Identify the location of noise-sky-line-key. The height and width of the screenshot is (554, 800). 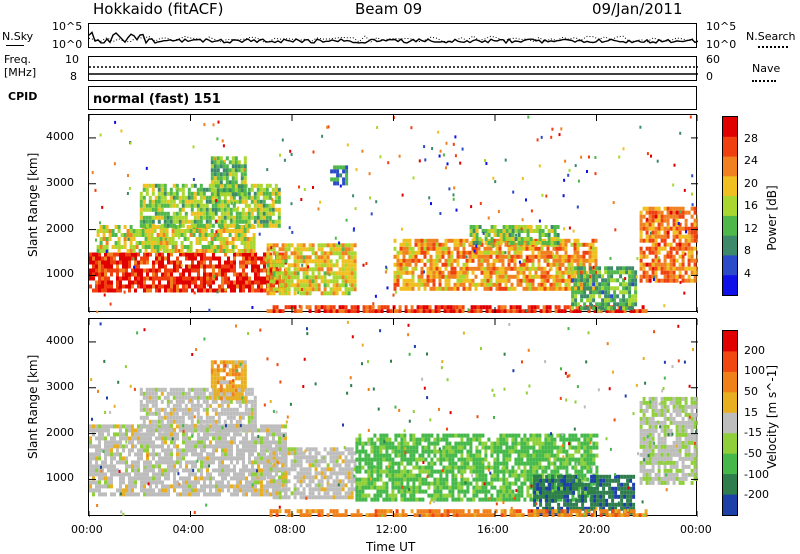
(15, 45).